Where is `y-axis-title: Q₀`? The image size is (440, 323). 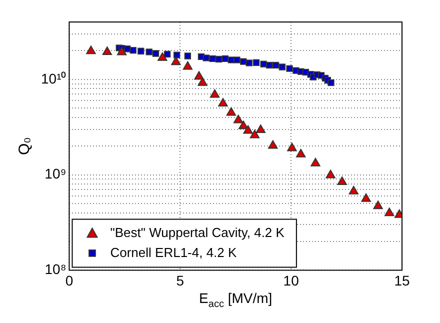
y-axis-title: Q₀ is located at coordinates (25, 146).